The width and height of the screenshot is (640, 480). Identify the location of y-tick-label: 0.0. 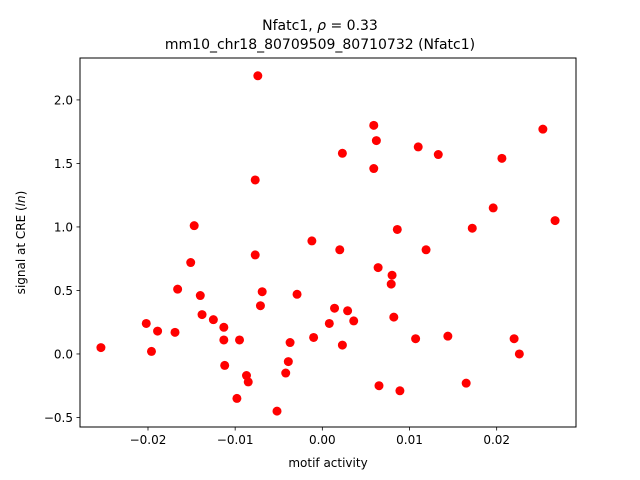
(63, 354).